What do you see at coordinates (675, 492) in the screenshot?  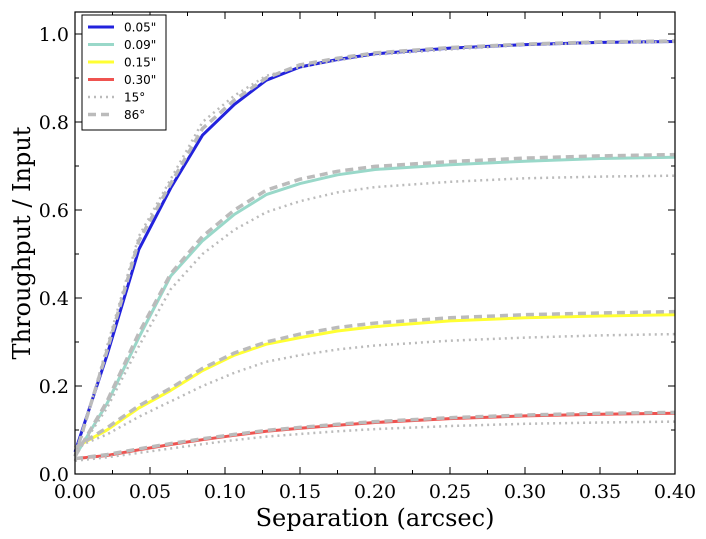 I see `x-tick-label: 0.40` at bounding box center [675, 492].